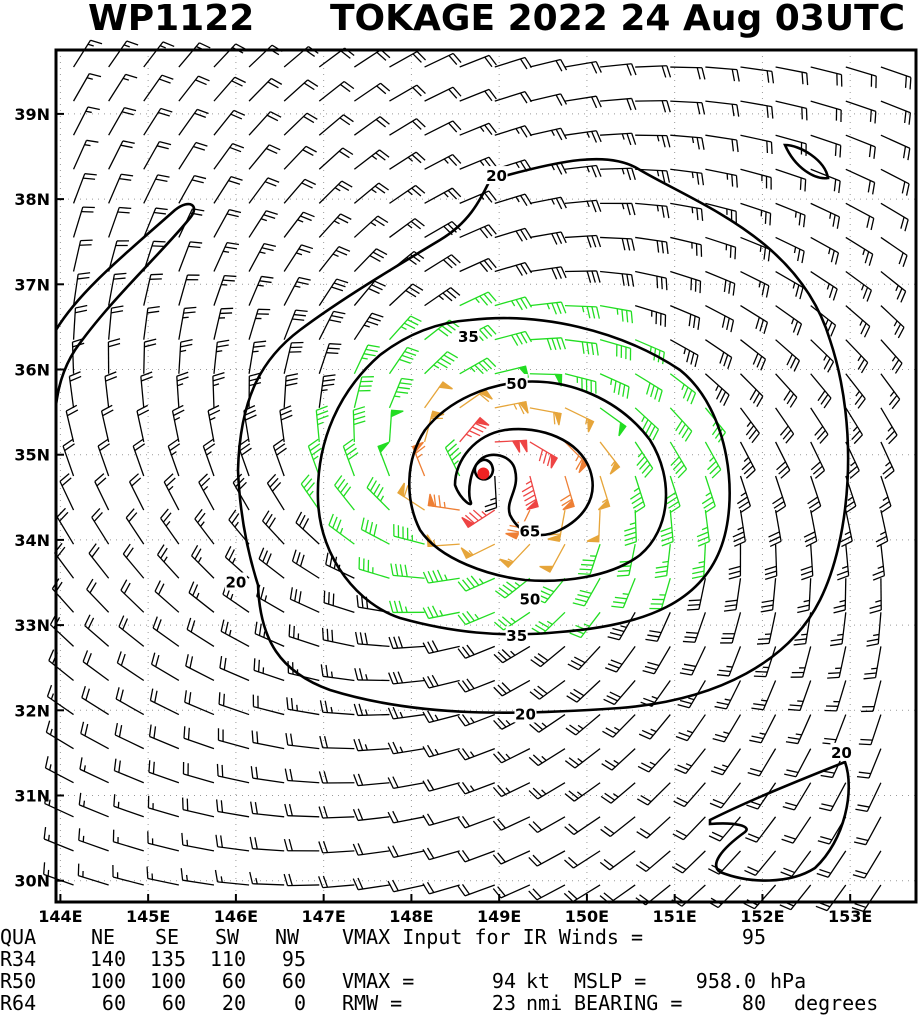 The image size is (919, 1016). I want to click on vmax-ir-value: 95, so click(738, 937).